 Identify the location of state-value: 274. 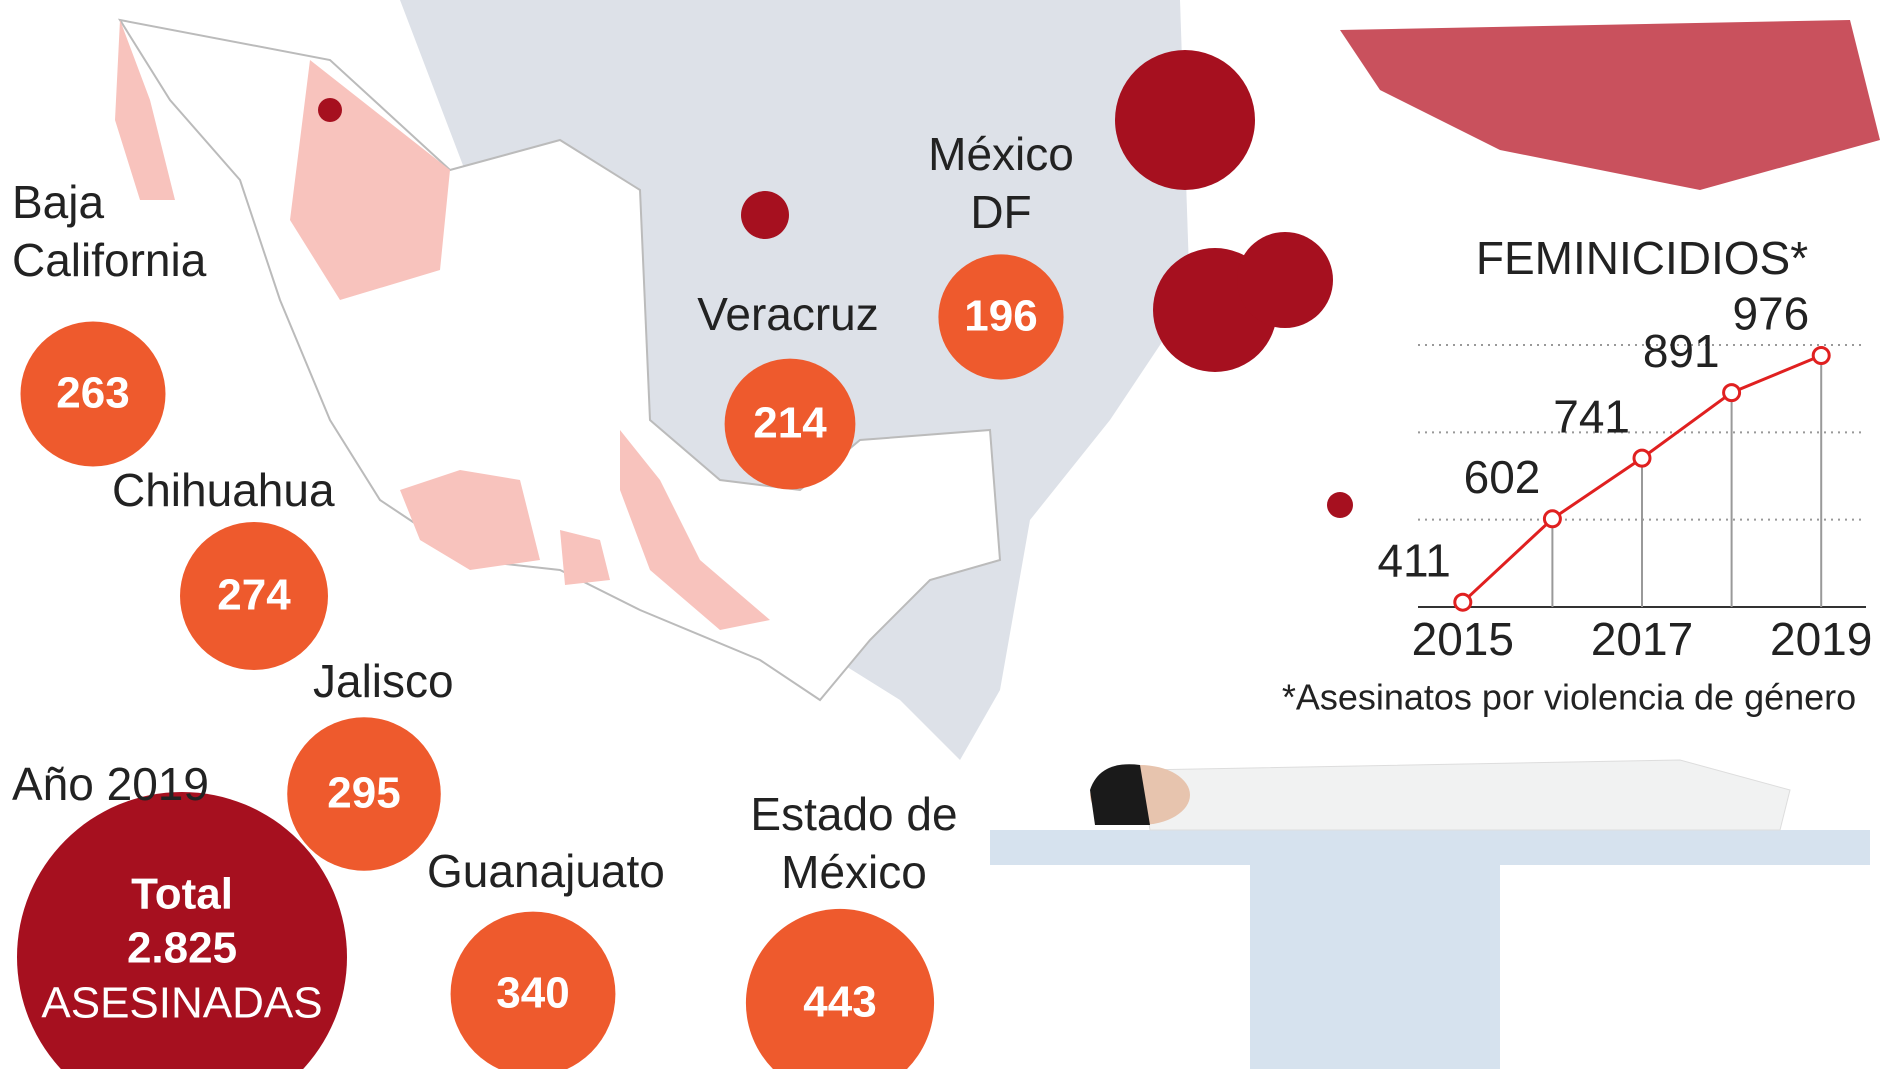
(254, 595).